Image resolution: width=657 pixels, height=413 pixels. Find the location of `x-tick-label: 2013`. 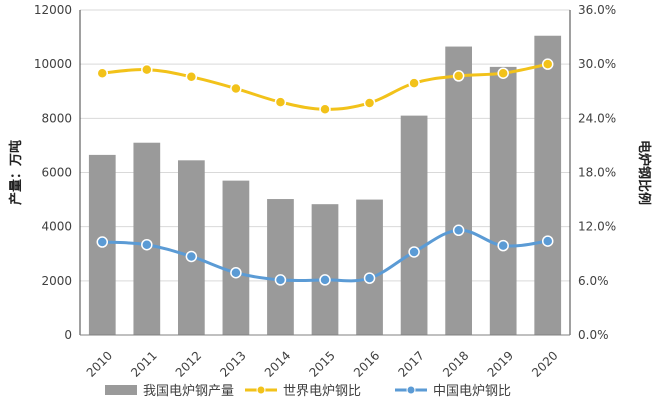

x-tick-label: 2013 is located at coordinates (232, 363).